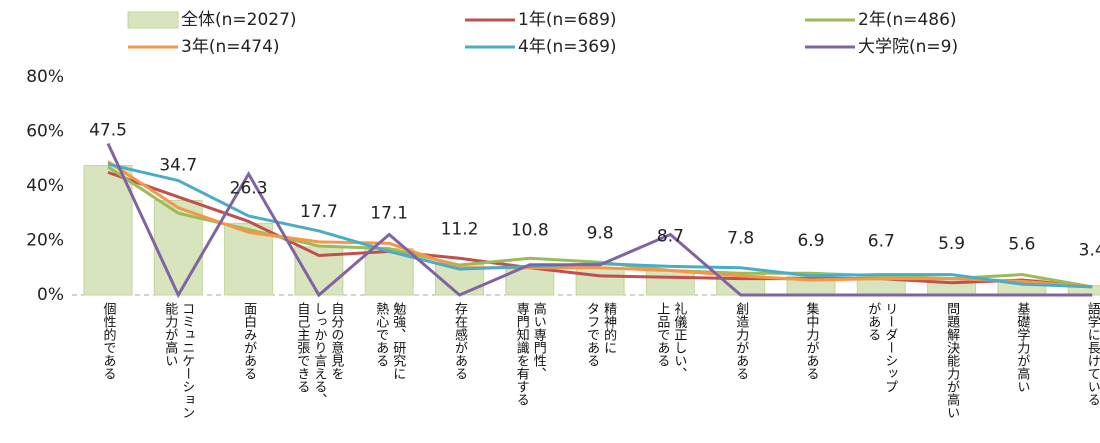  Describe the element at coordinates (389, 213) in the screenshot. I see `value-label: 17.1` at that location.